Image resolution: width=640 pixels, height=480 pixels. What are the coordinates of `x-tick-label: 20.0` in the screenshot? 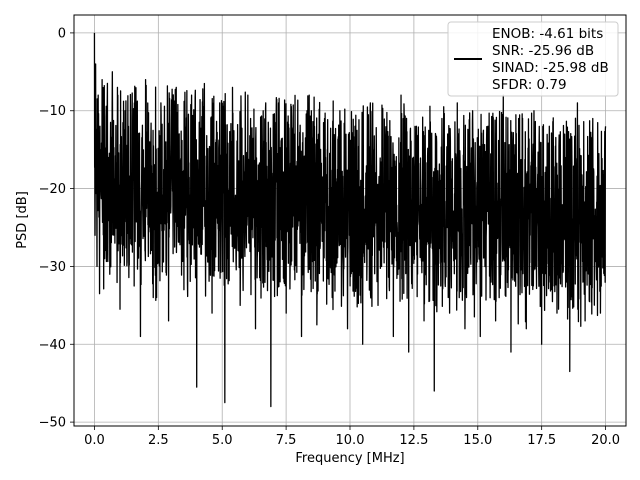 It's located at (605, 440).